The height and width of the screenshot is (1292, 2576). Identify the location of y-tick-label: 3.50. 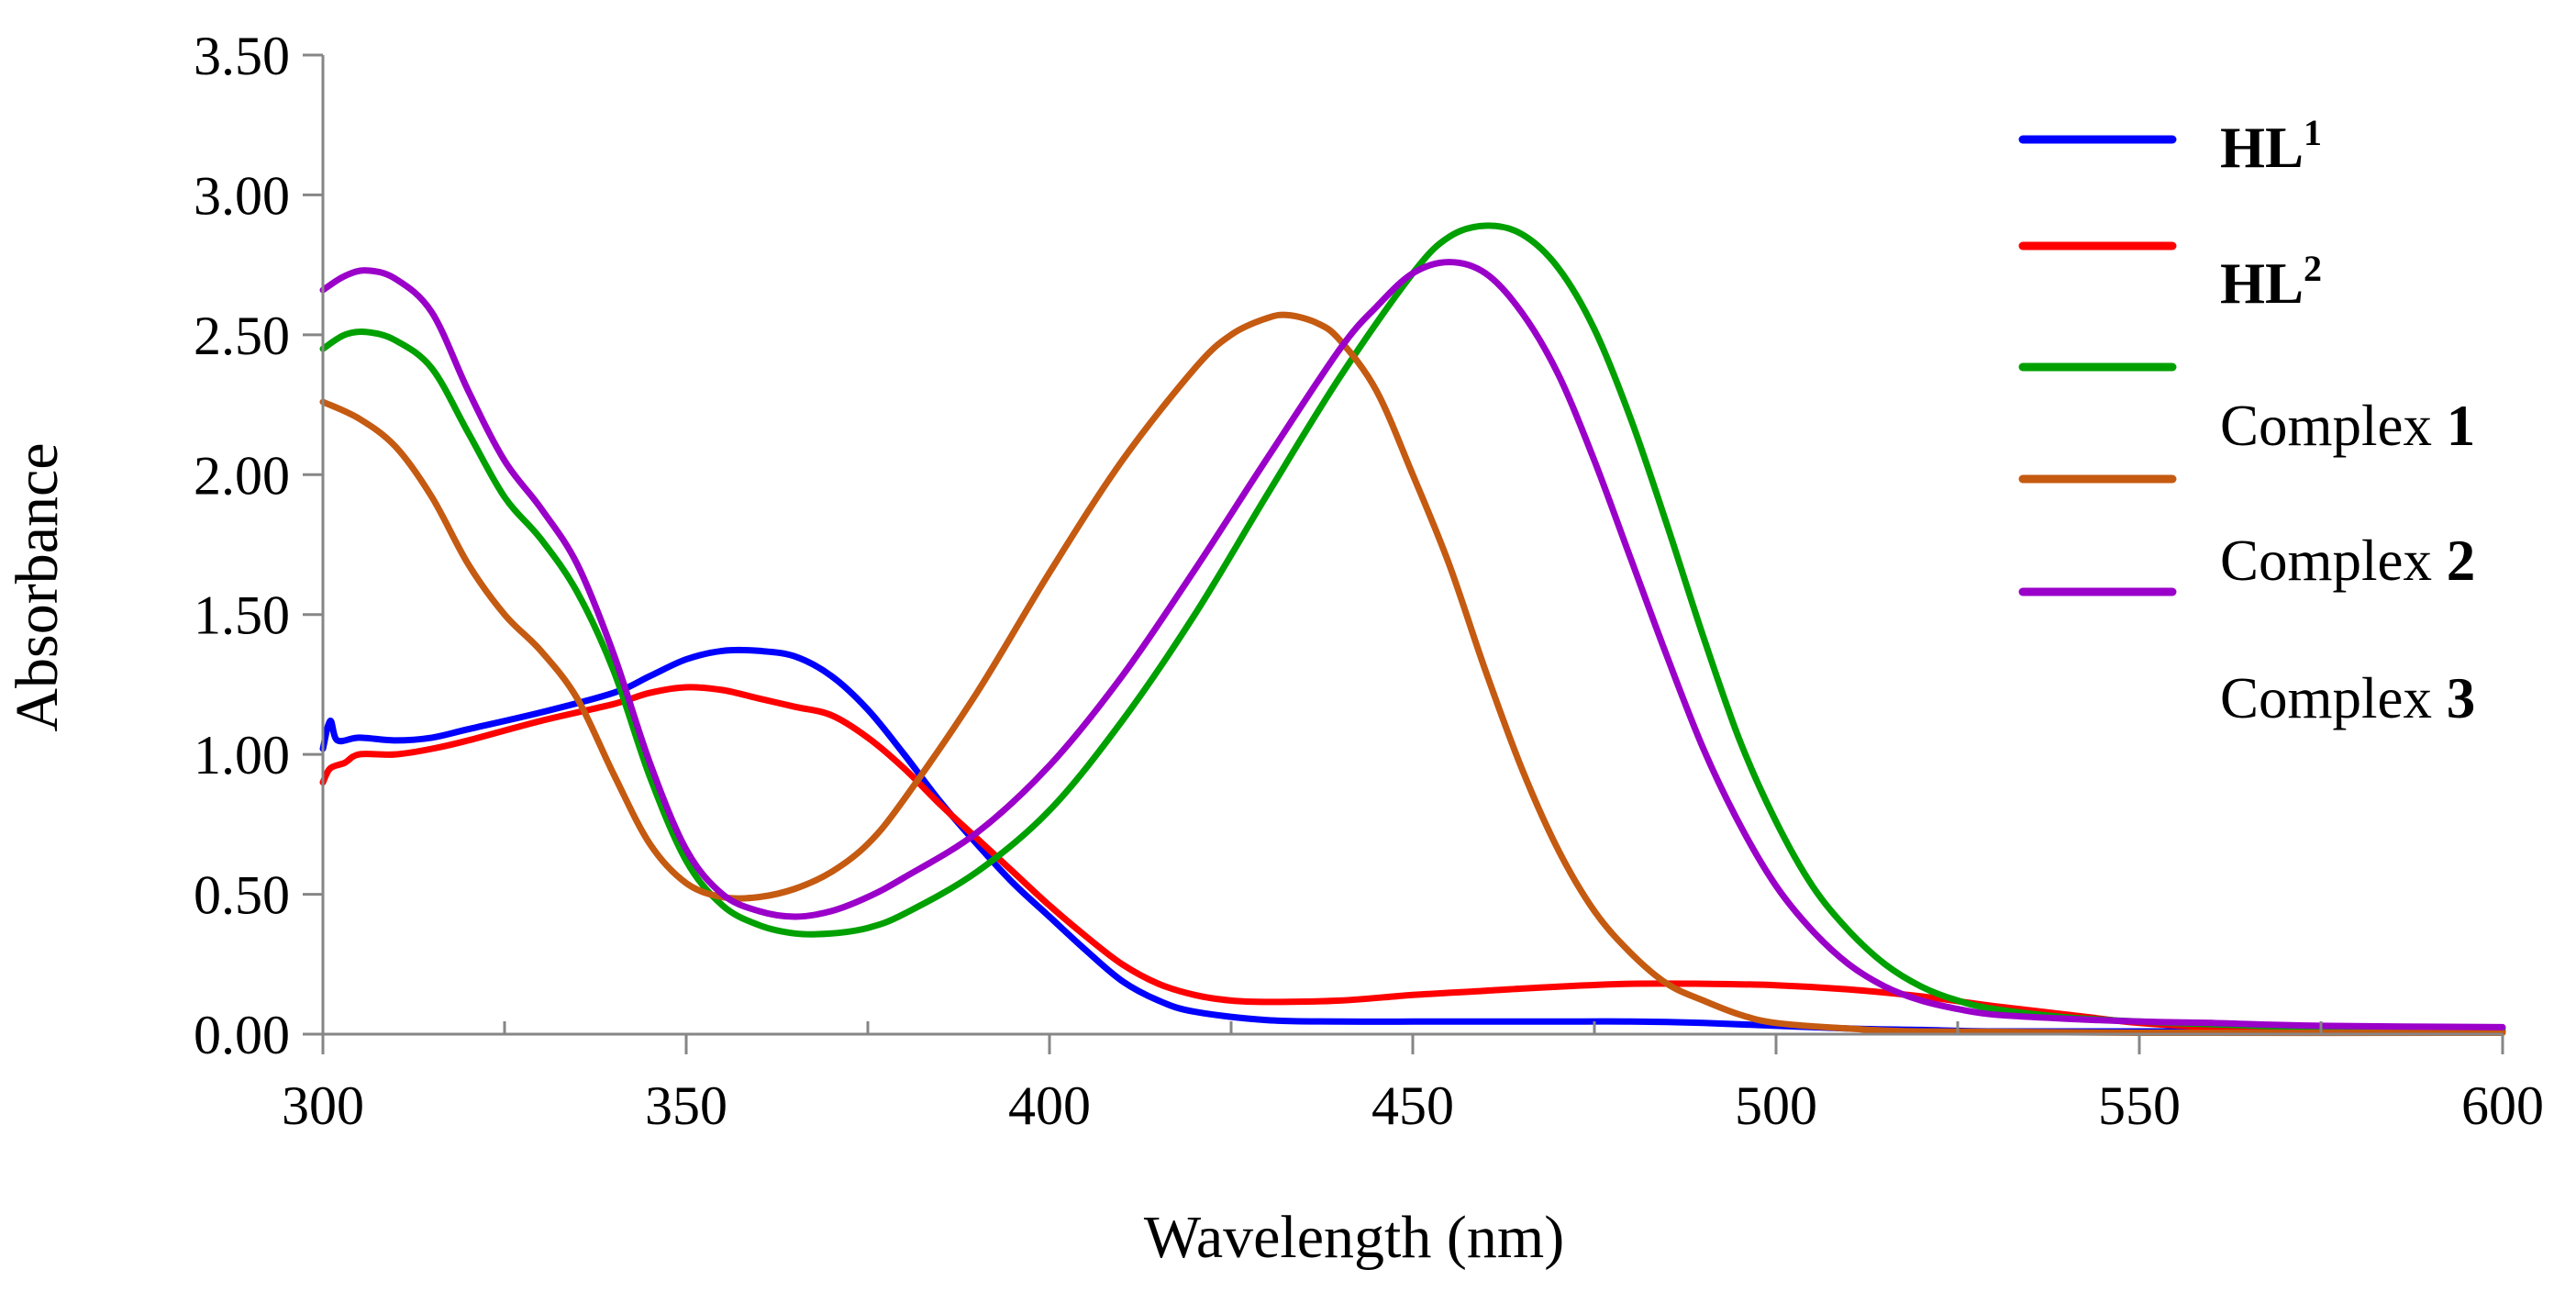
(242, 56).